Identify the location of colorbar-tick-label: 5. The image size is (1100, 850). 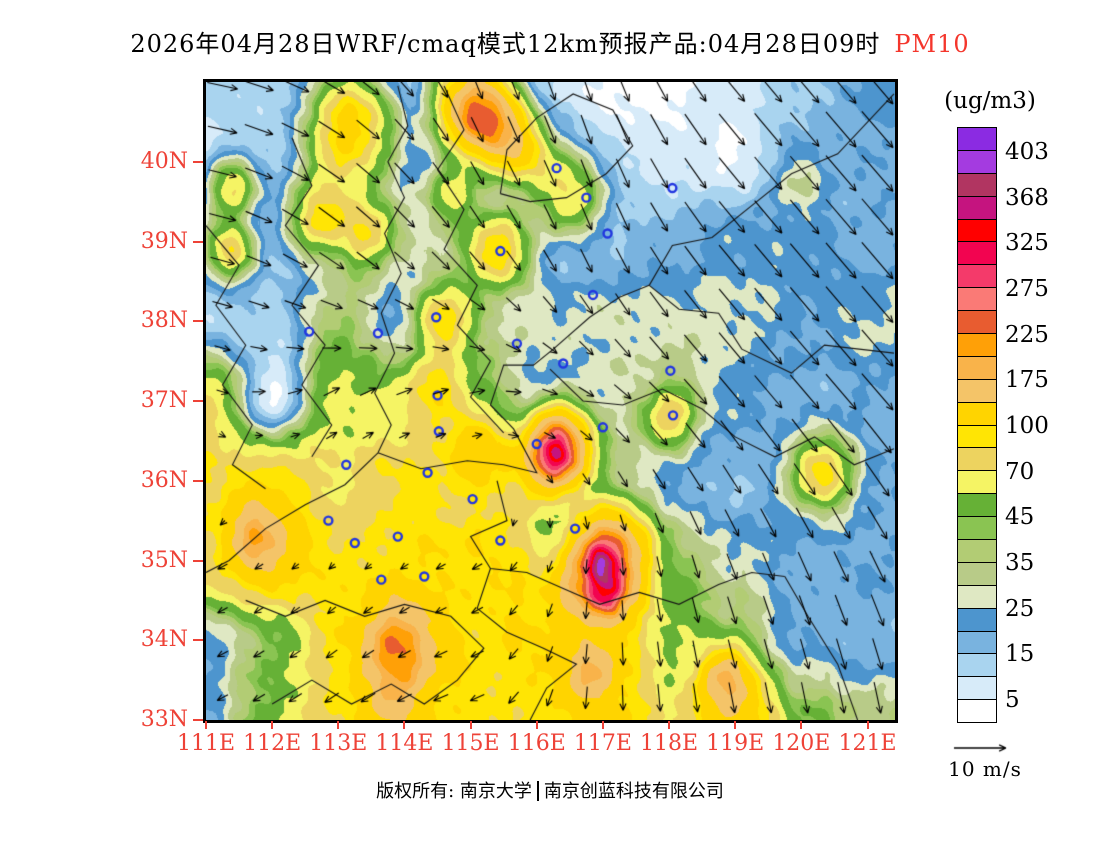
(1012, 700).